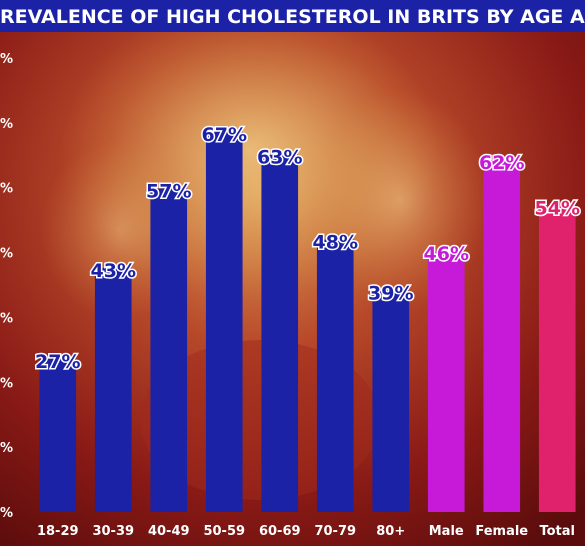  I want to click on data-label: 46%, so click(446, 254).